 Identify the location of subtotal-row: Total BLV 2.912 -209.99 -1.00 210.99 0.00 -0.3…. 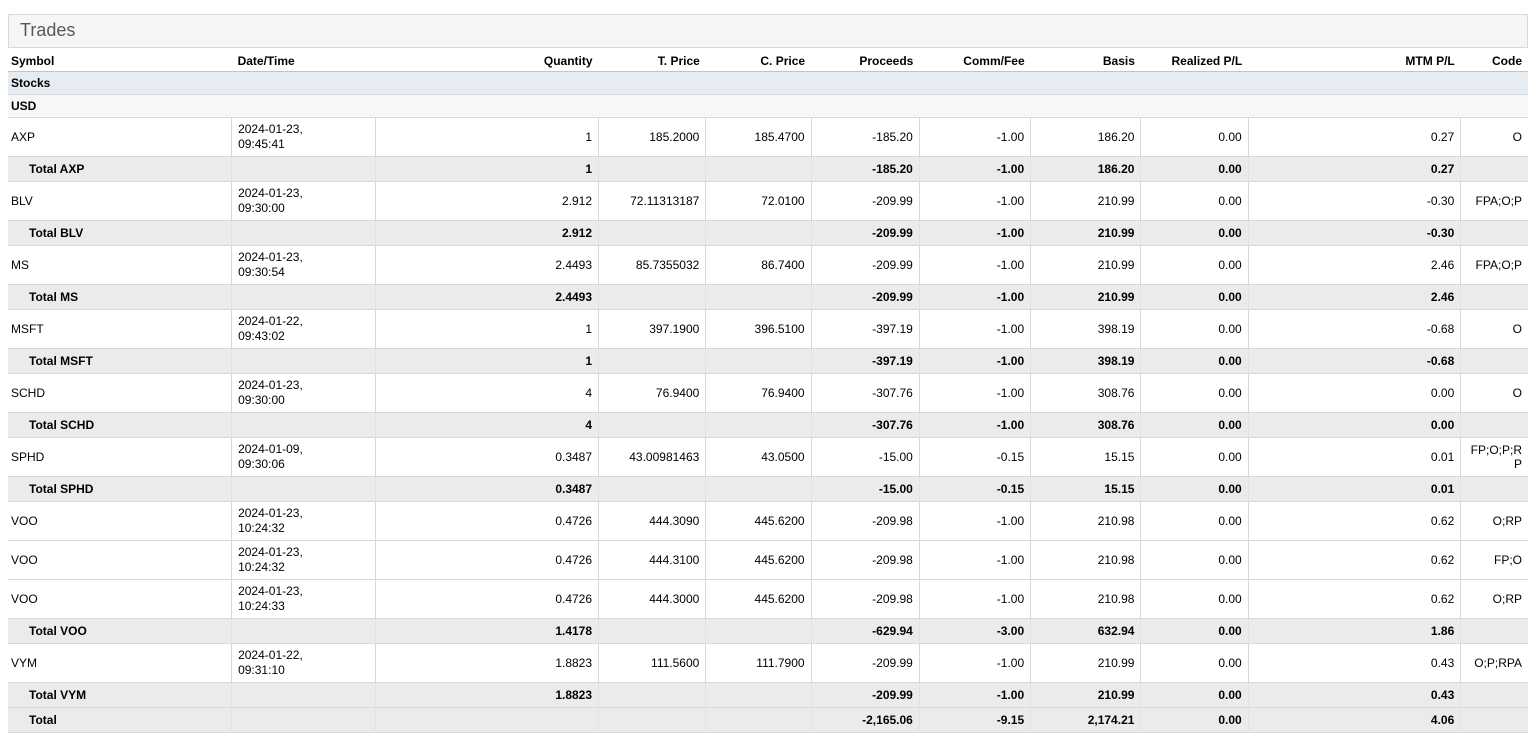
(768, 233).